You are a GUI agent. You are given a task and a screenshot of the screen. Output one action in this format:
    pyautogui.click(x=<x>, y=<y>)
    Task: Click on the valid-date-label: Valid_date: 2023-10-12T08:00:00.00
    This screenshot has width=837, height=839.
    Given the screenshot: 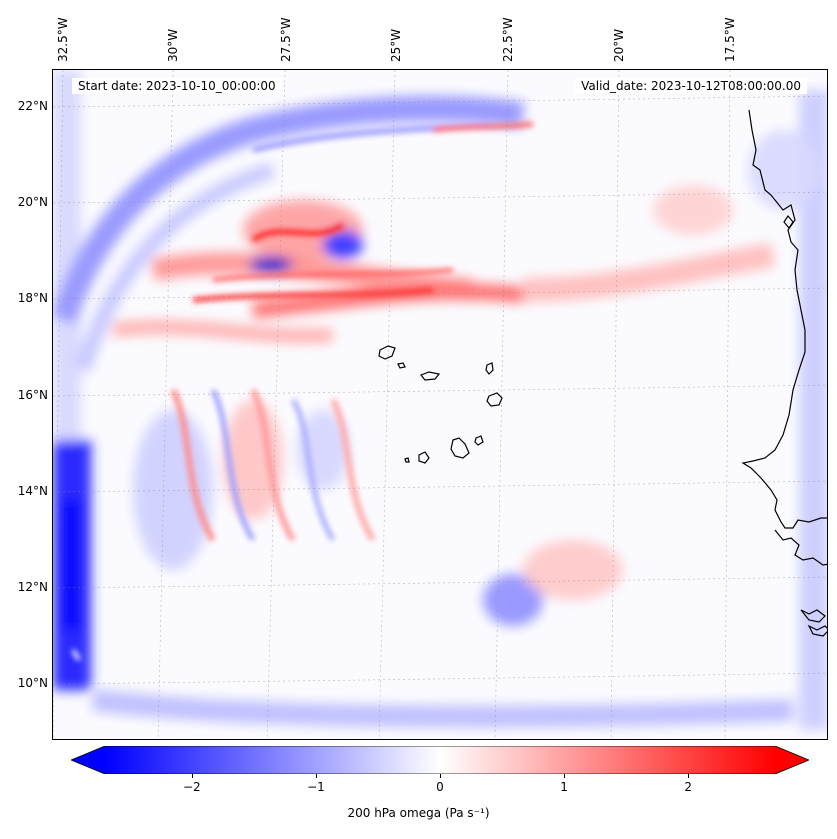 What is the action you would take?
    pyautogui.click(x=691, y=86)
    